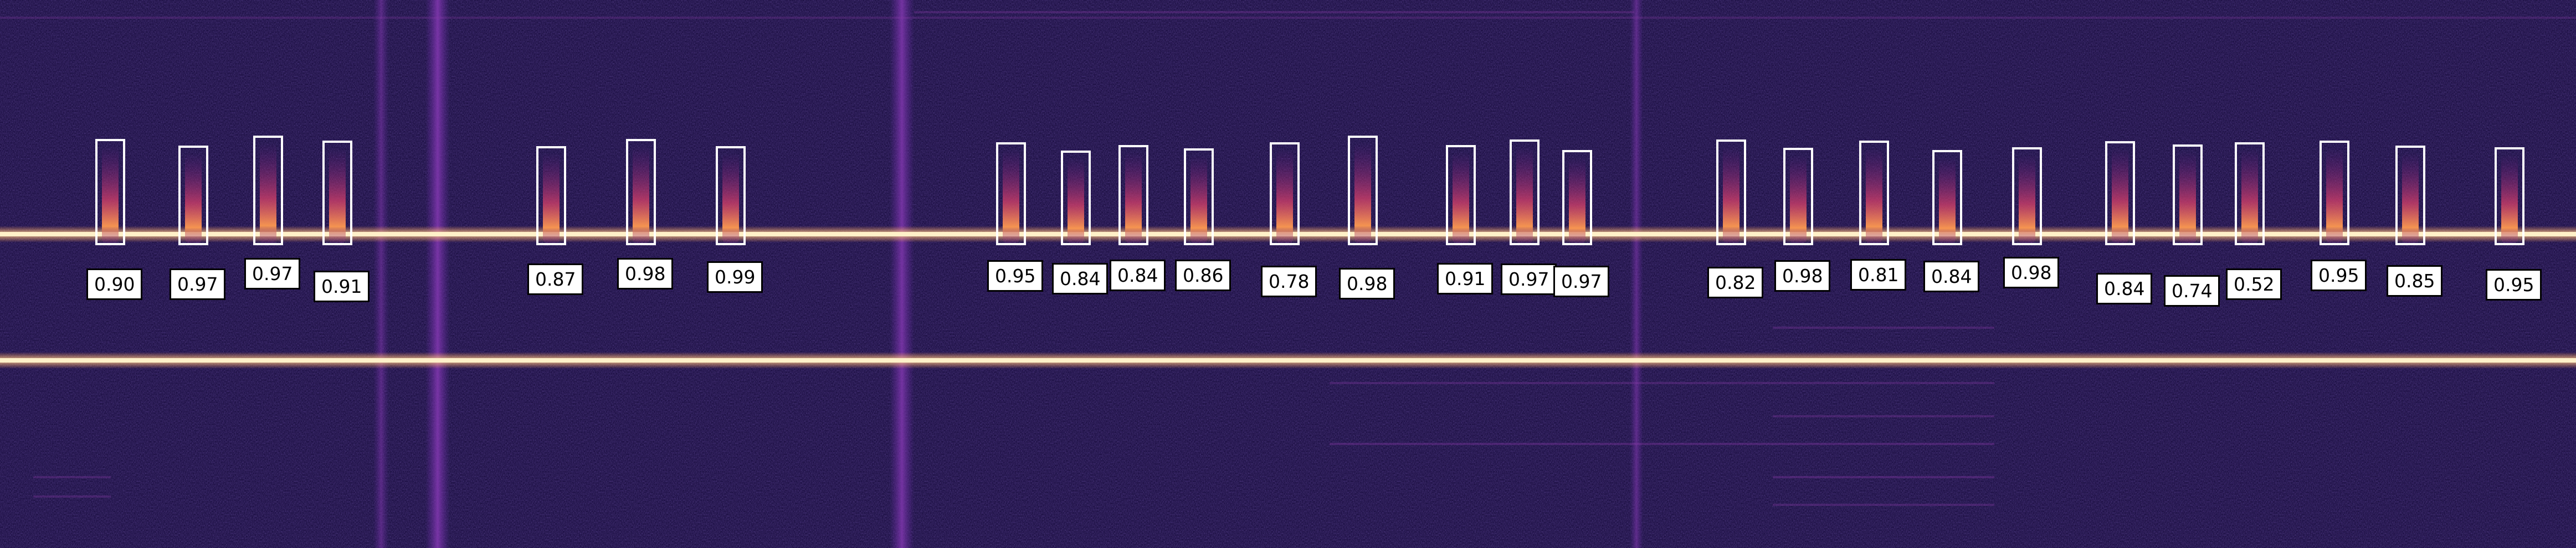 Image resolution: width=2576 pixels, height=548 pixels. I want to click on confidence-label: 0.86, so click(1203, 275).